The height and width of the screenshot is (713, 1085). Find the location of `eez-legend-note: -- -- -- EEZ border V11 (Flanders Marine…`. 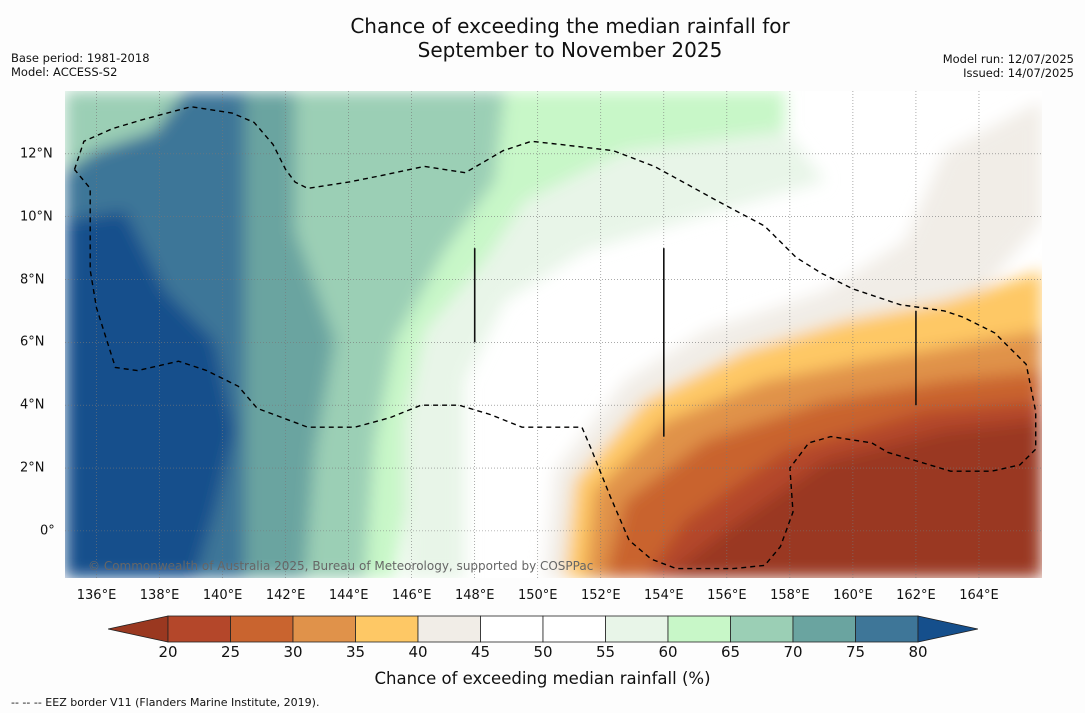

eez-legend-note: -- -- -- EEZ border V11 (Flanders Marine… is located at coordinates (165, 702).